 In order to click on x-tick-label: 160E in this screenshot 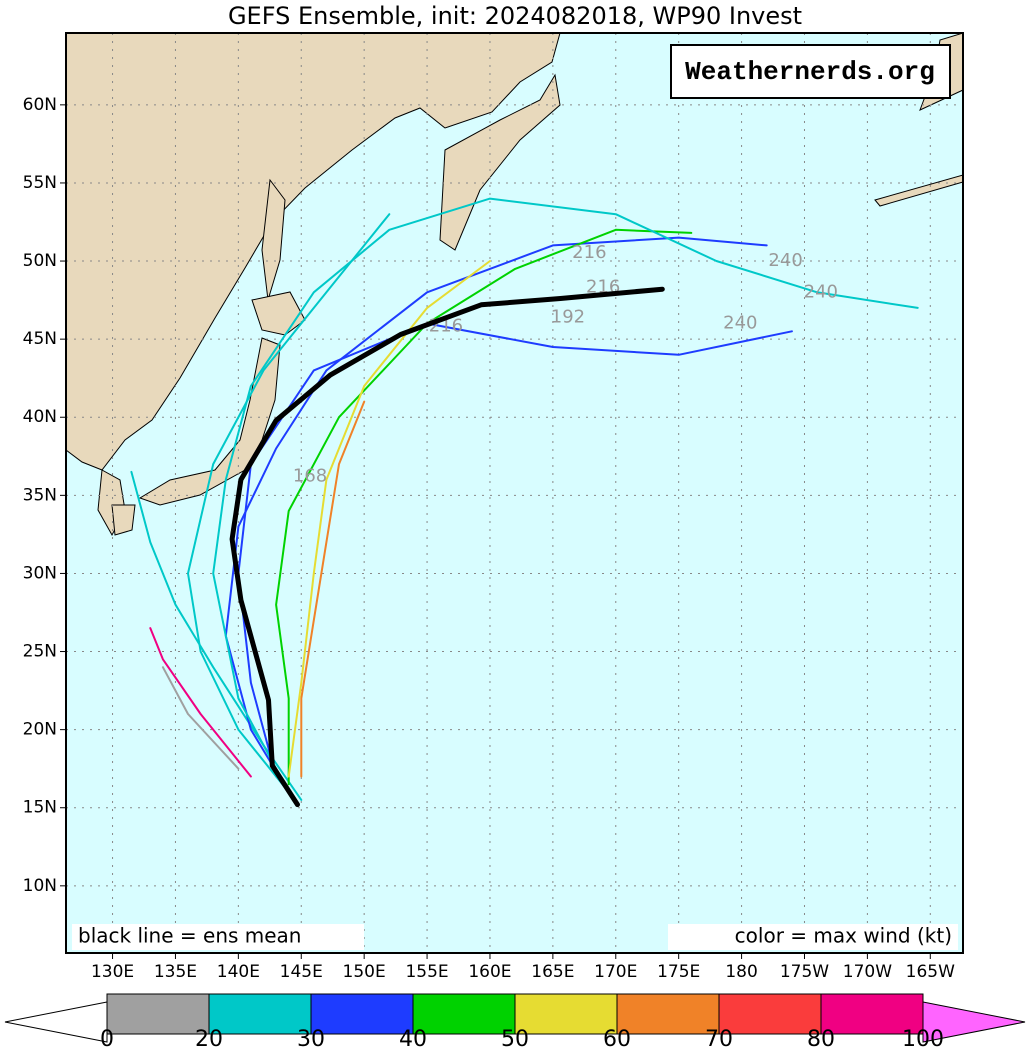, I will do `click(489, 972)`.